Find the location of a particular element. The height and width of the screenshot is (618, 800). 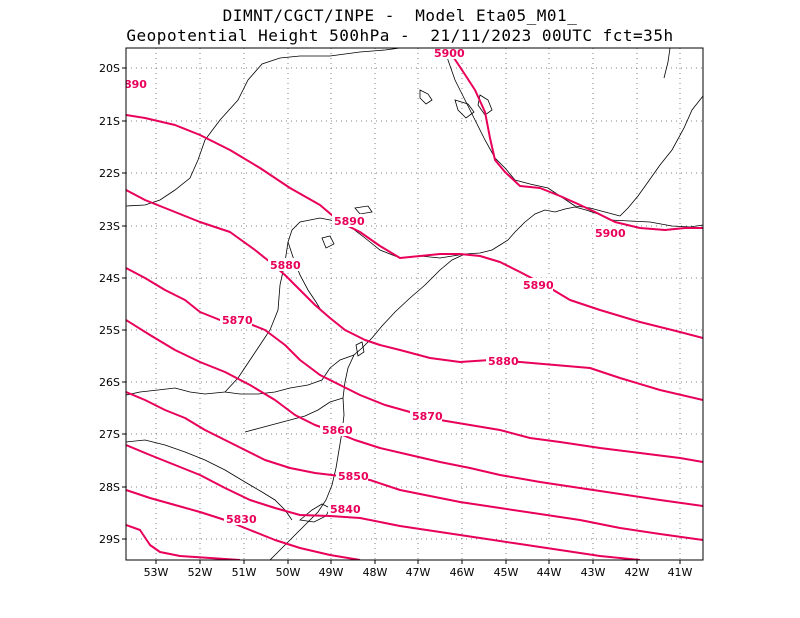

contour-label-5850: 5850 is located at coordinates (353, 476).